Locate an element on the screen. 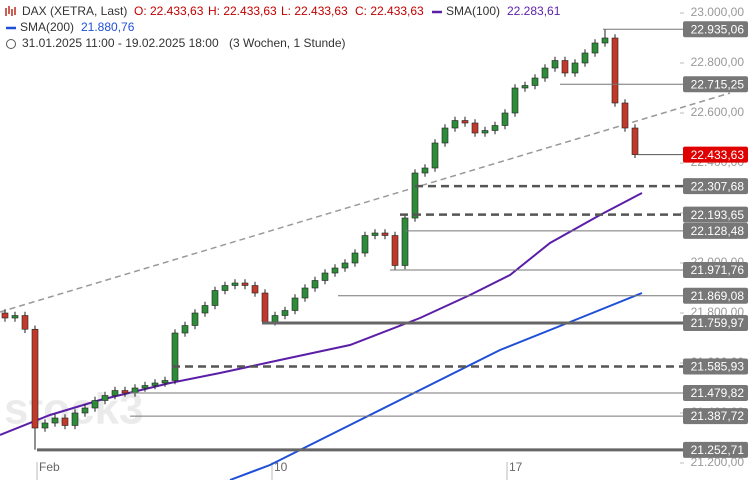 The width and height of the screenshot is (750, 480). legend-value: 21.880,76 is located at coordinates (108, 27).